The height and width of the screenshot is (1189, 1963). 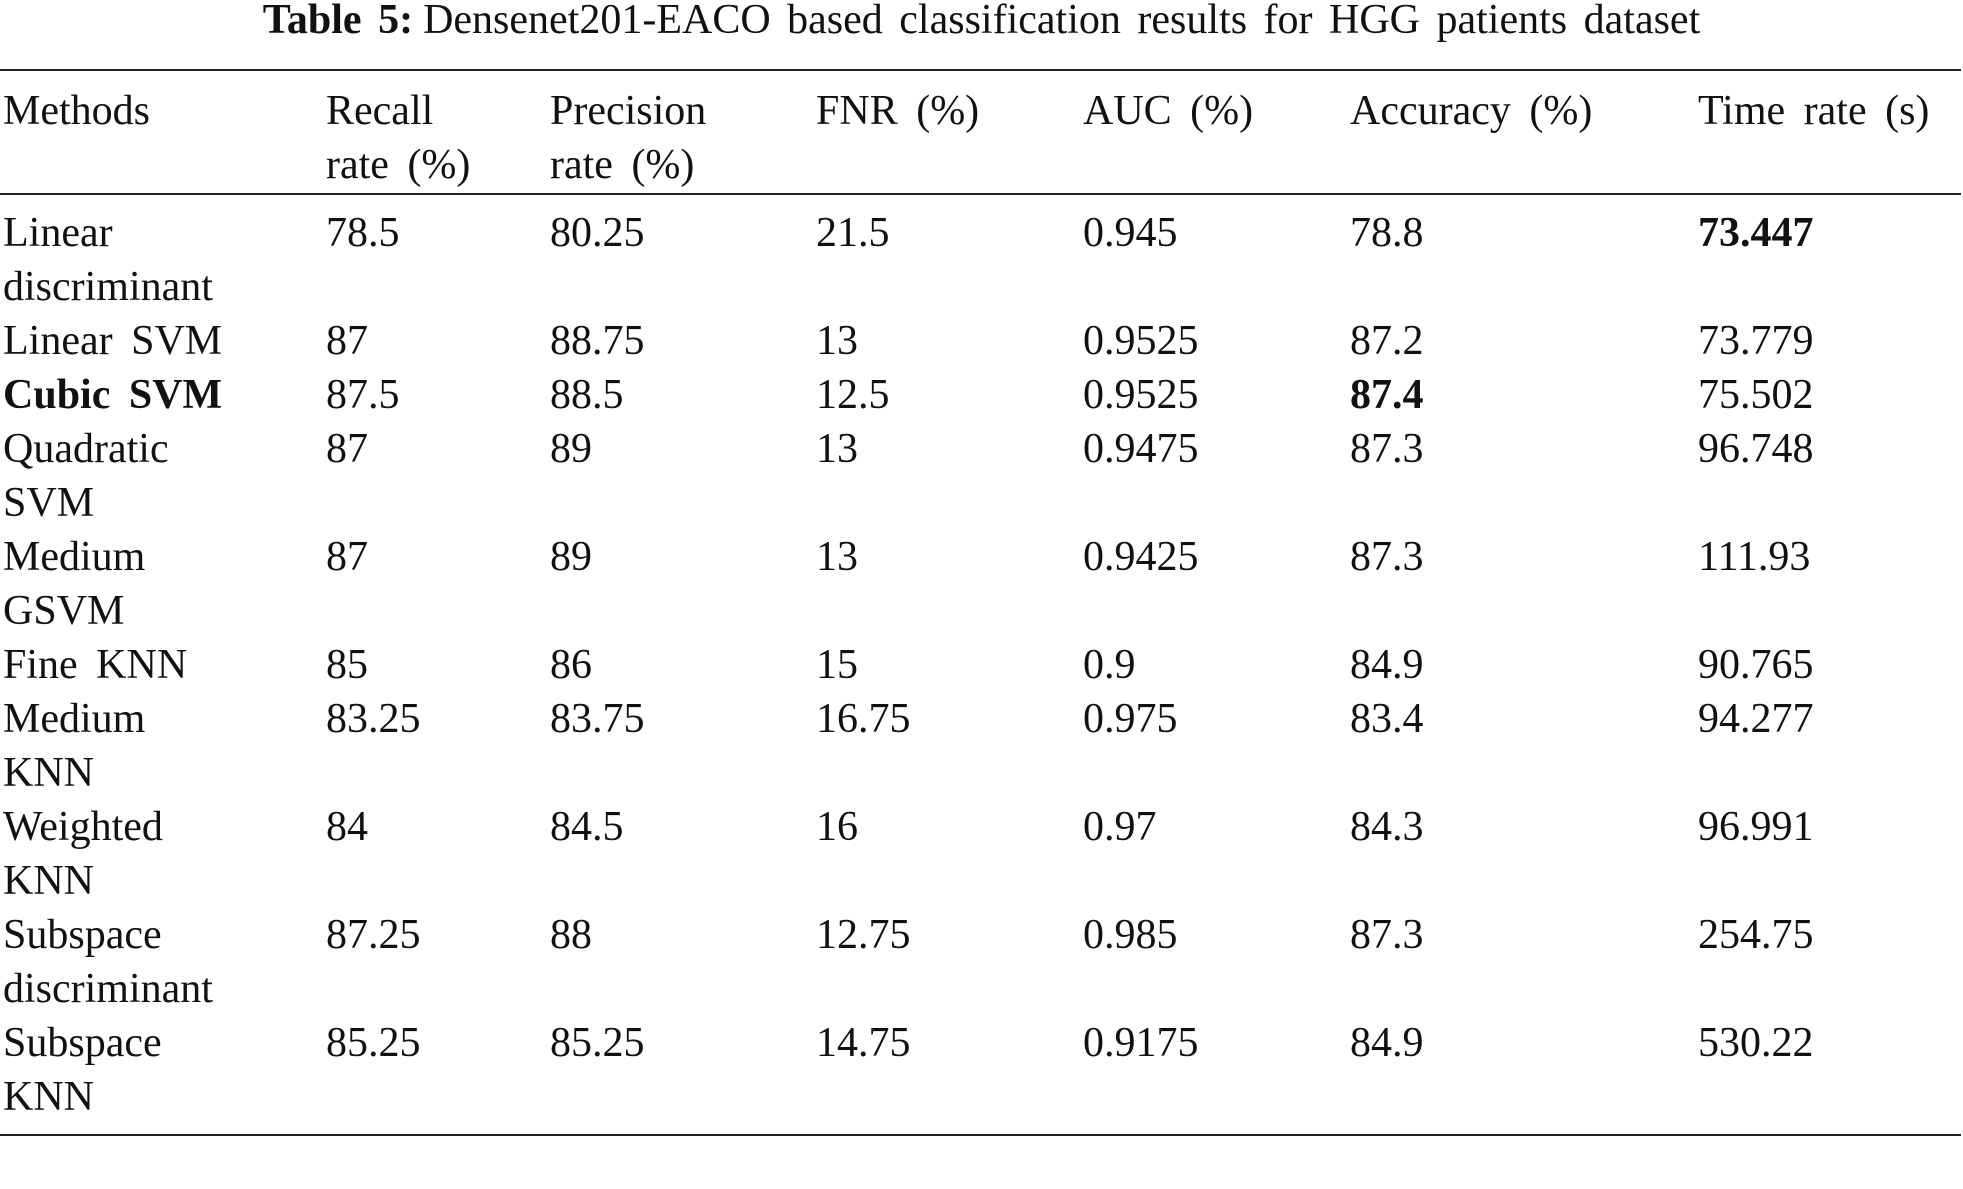 What do you see at coordinates (571, 935) in the screenshot?
I see `cell-text: 88` at bounding box center [571, 935].